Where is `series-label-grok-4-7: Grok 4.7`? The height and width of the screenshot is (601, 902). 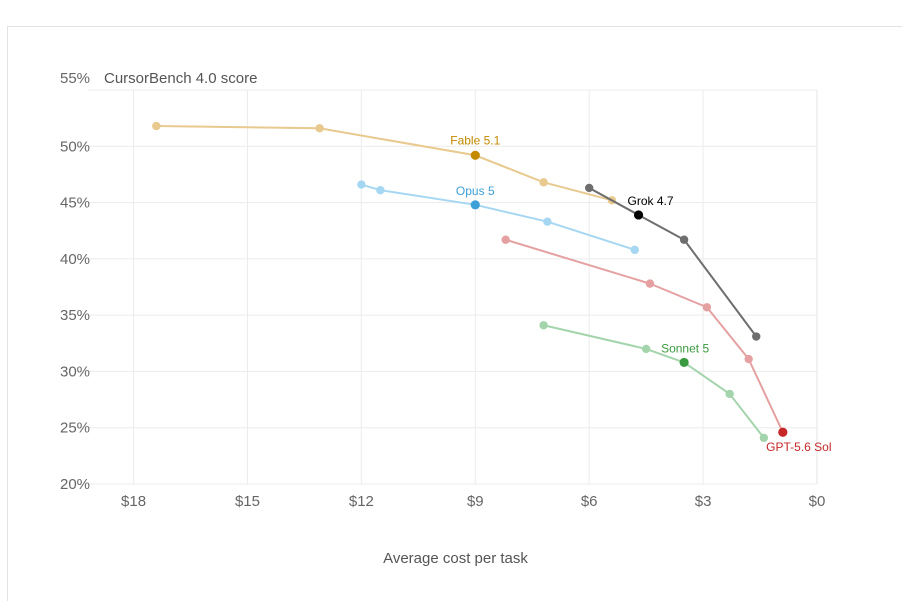
series-label-grok-4-7: Grok 4.7 is located at coordinates (651, 201).